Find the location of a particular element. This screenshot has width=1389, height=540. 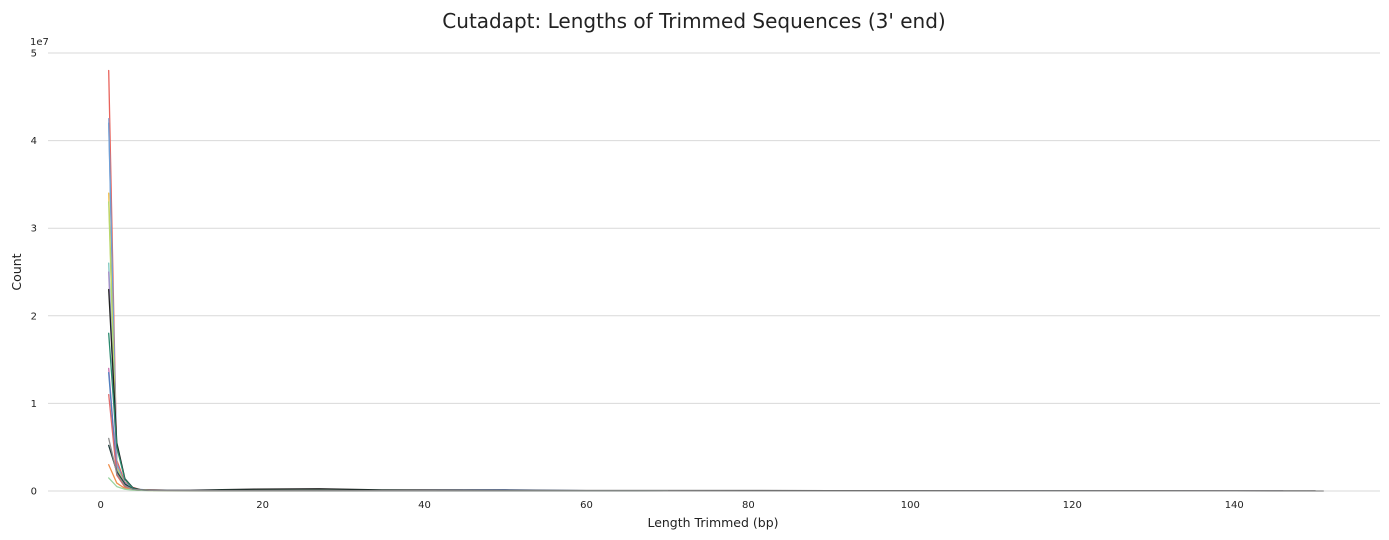

y-tick-label: 2 is located at coordinates (34, 316).